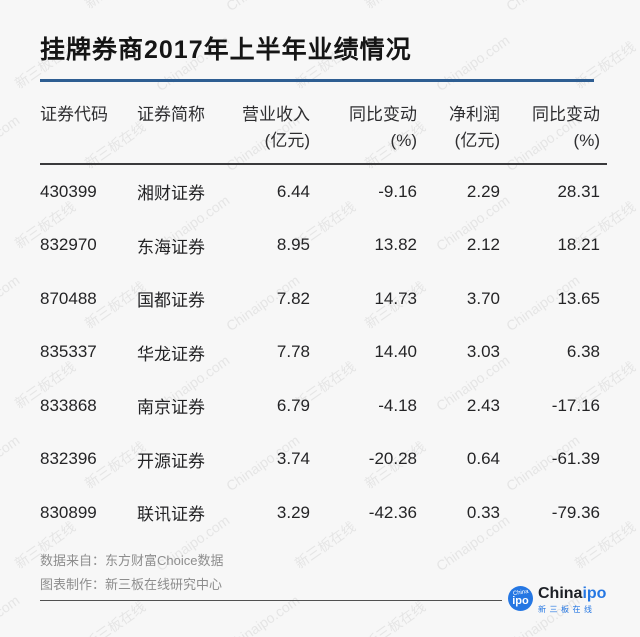 This screenshot has width=640, height=637. Describe the element at coordinates (395, 352) in the screenshot. I see `cell-revenue-yoy: 14.40` at that location.